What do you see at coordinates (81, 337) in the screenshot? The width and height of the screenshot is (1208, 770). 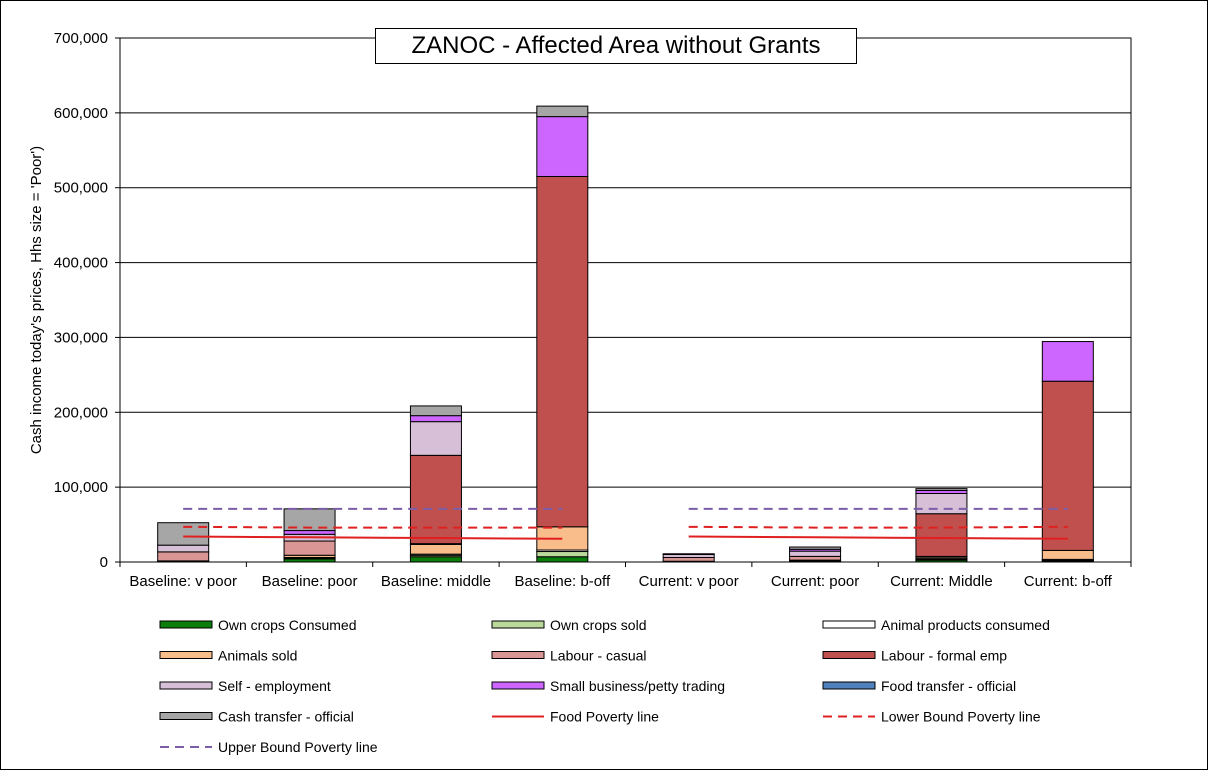 I see `y-tick-label: 300,000` at bounding box center [81, 337].